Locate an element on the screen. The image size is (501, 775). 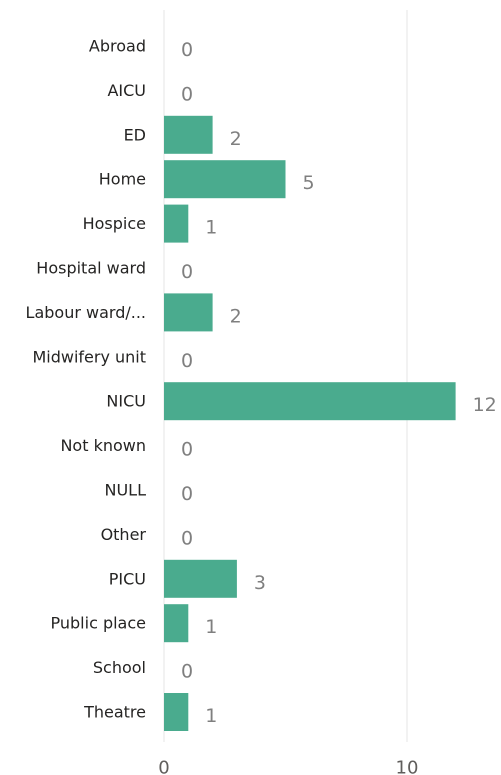
category-label: NICU is located at coordinates (126, 401).